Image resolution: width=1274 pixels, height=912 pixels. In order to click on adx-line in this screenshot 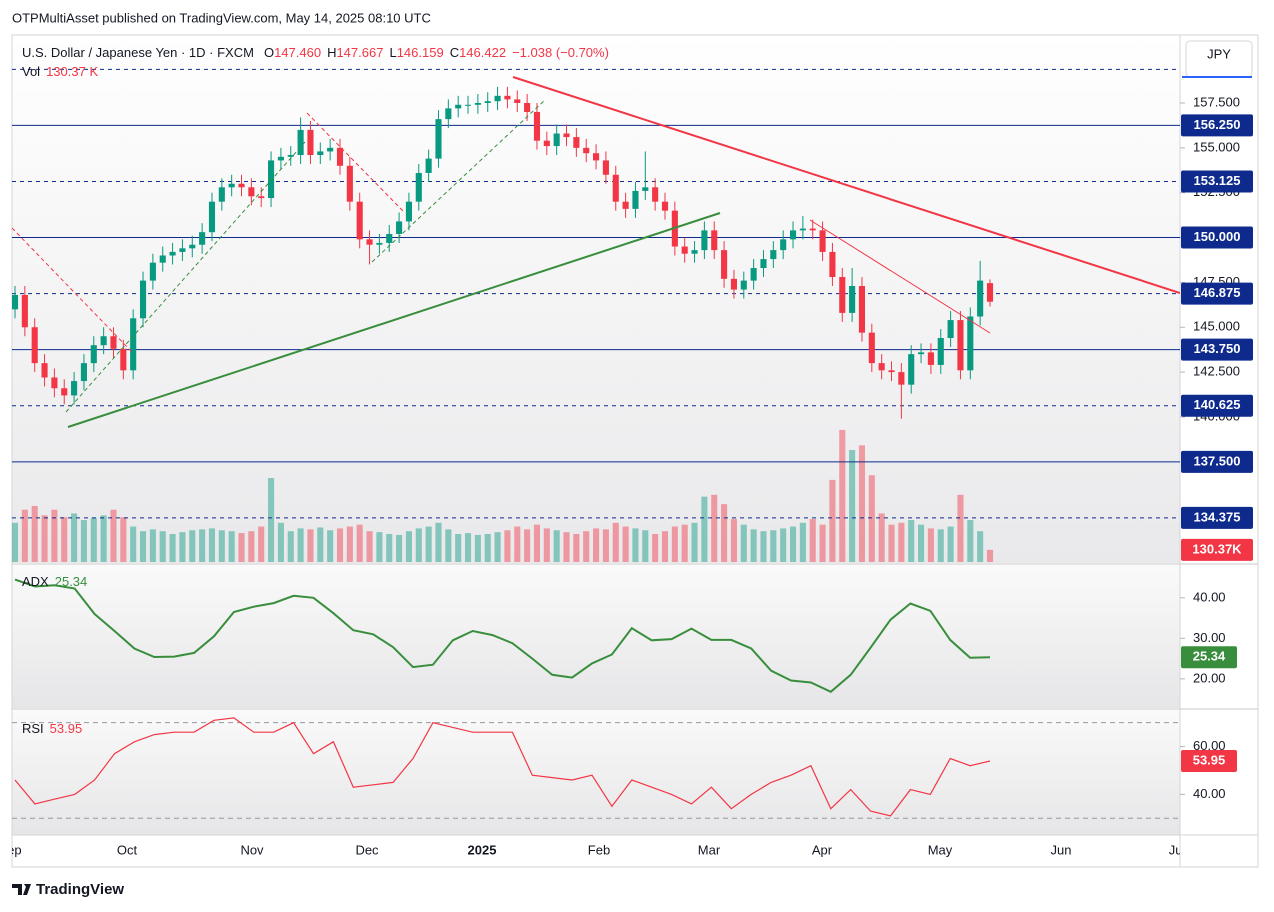, I will do `click(502, 635)`.